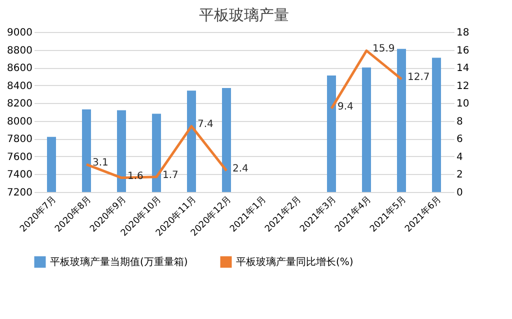 The image size is (512, 319). What do you see at coordinates (463, 50) in the screenshot?
I see `y2-tick-label: 16` at bounding box center [463, 50].